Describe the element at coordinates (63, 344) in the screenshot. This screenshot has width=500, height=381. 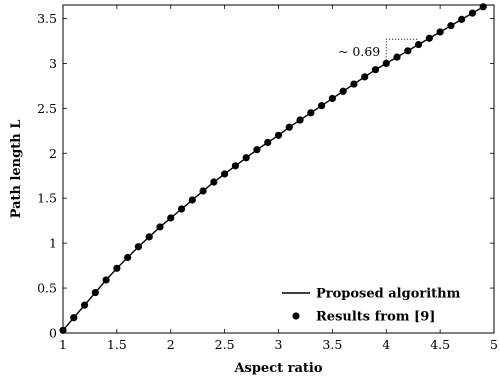
I see `x-tick-label: 1` at that location.